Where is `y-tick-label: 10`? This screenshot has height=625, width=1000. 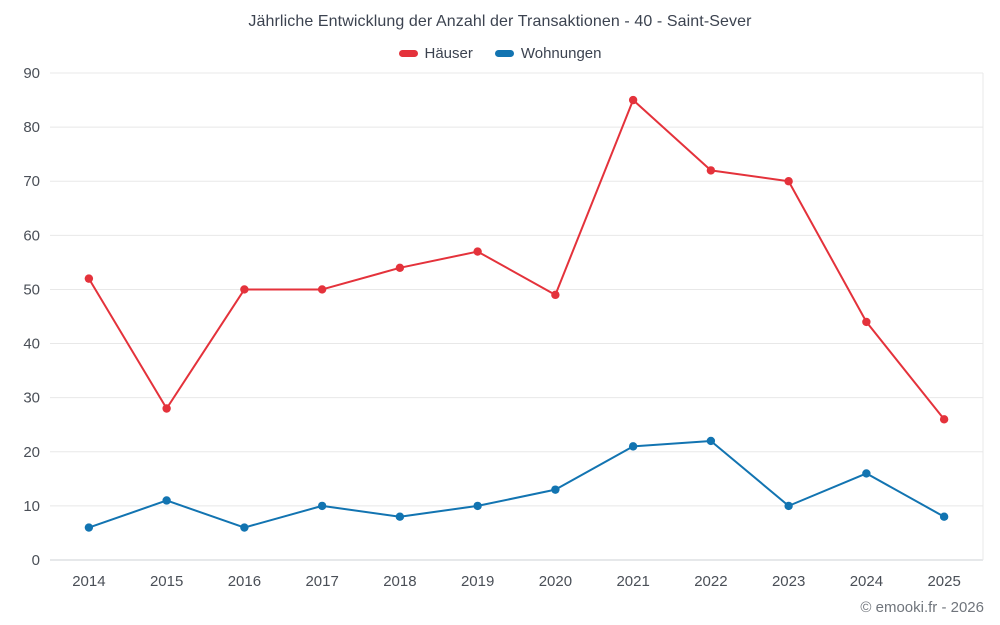 y-tick-label: 10 is located at coordinates (31, 506).